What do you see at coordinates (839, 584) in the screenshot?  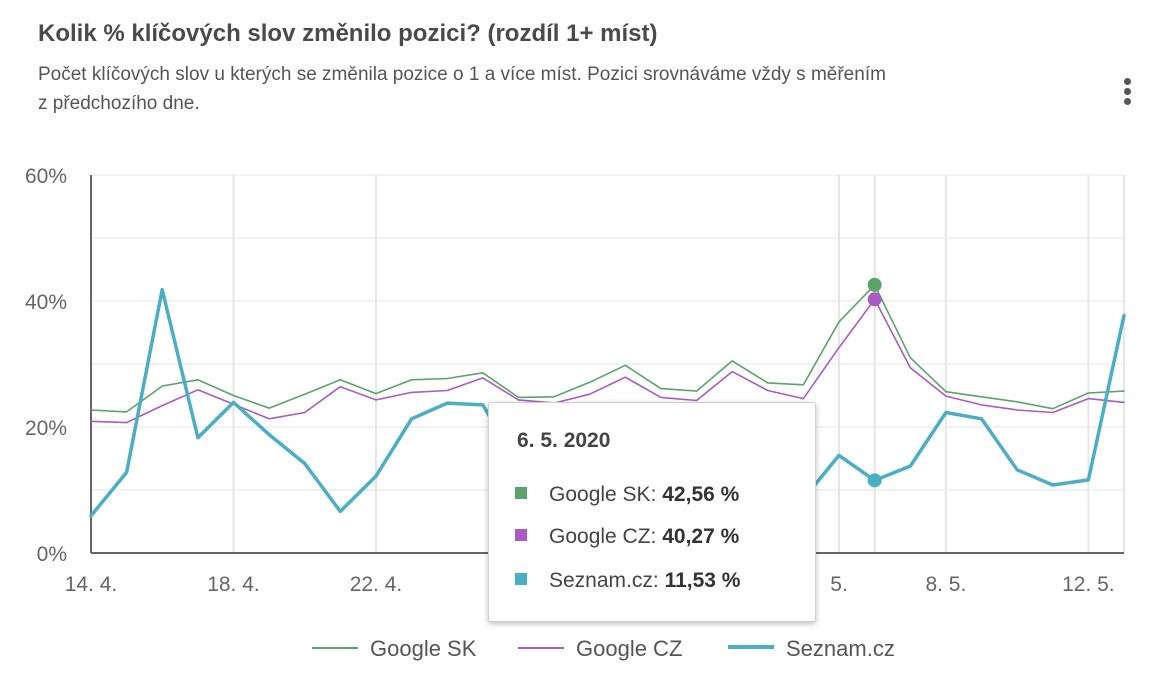 I see `x-tick-label: 5.` at bounding box center [839, 584].